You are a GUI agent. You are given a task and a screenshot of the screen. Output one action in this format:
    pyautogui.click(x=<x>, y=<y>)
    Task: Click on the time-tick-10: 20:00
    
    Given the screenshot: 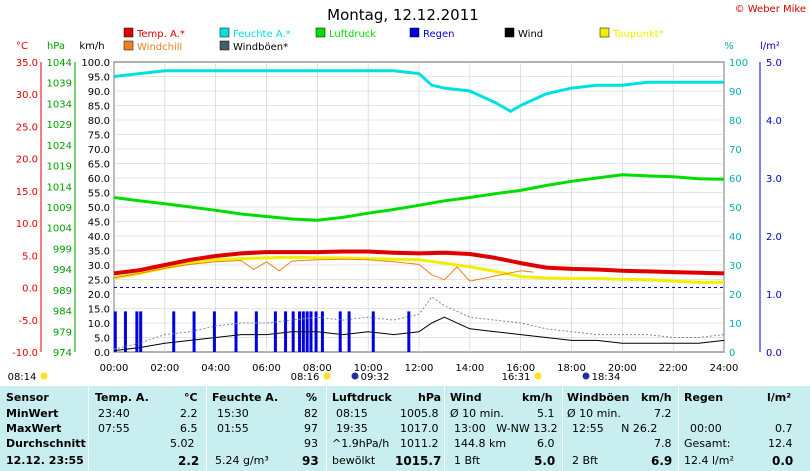 What is the action you would take?
    pyautogui.click(x=622, y=368)
    